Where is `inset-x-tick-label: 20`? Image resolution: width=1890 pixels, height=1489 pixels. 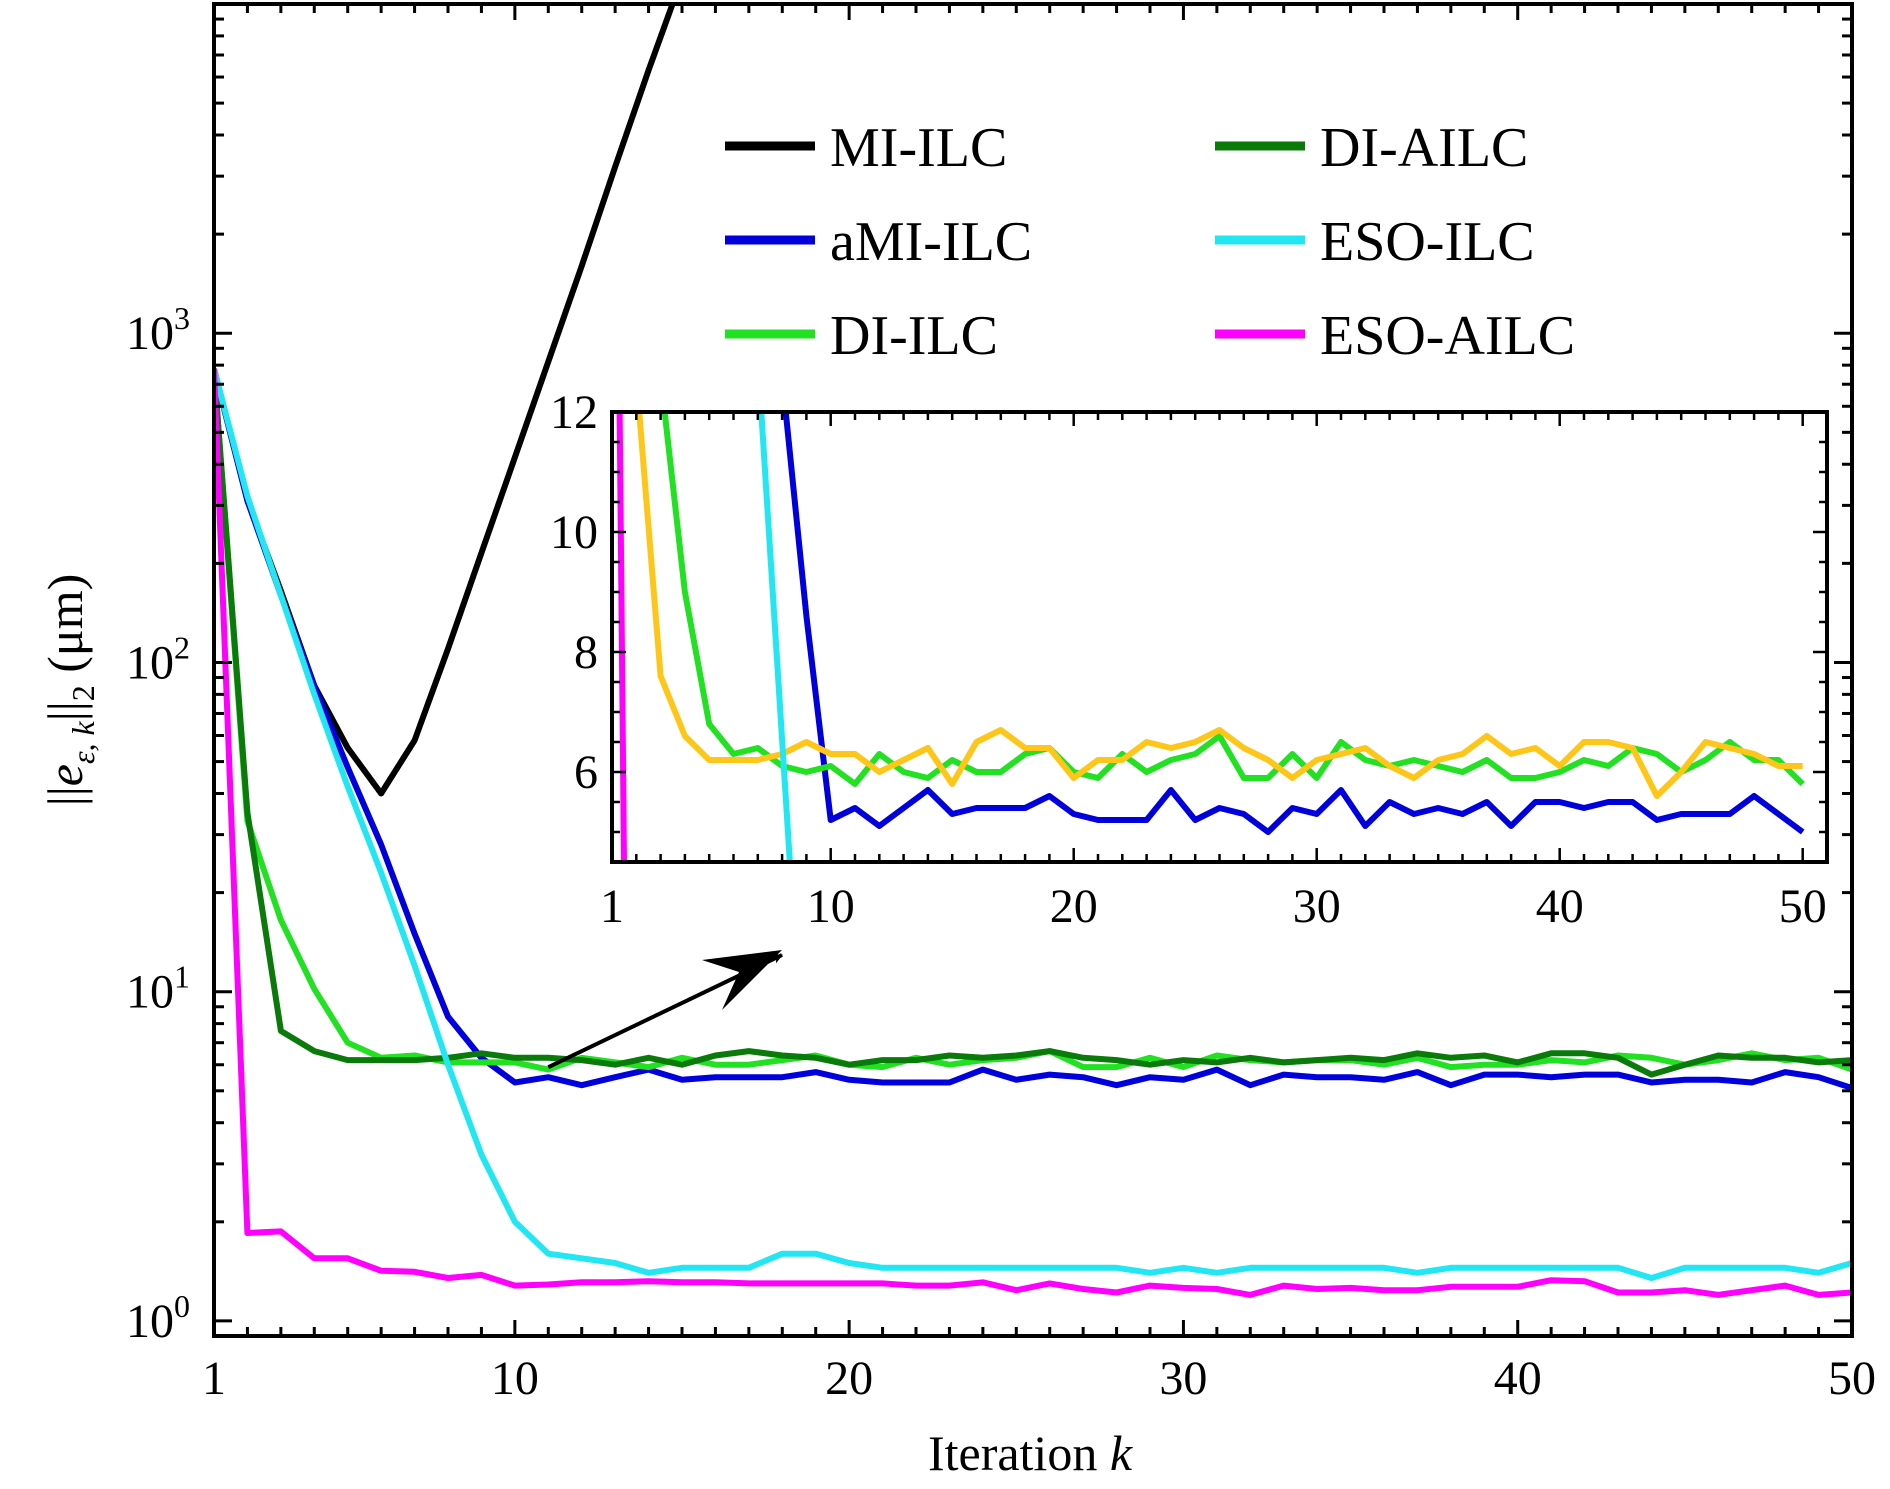 inset-x-tick-label: 20 is located at coordinates (1074, 906).